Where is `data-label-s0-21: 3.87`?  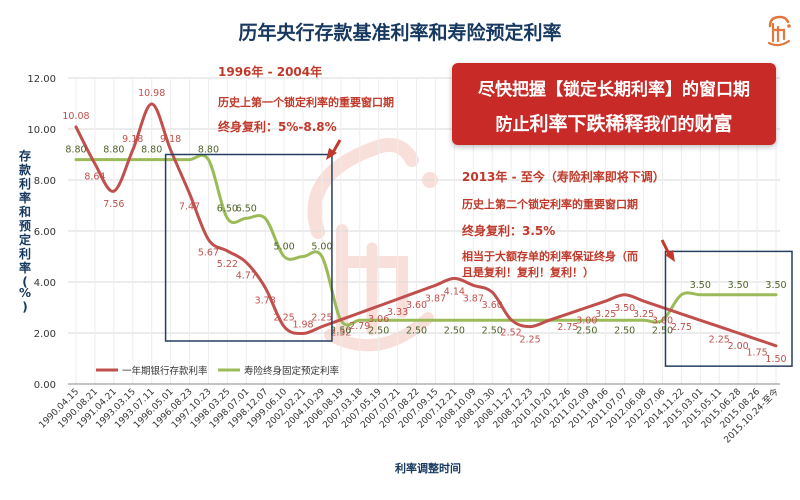
data-label-s0-21: 3.87 is located at coordinates (473, 298).